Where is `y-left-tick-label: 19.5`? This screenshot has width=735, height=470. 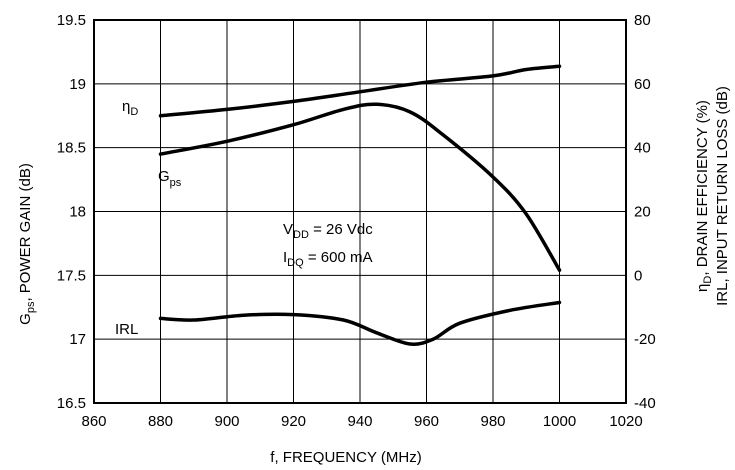 y-left-tick-label: 19.5 is located at coordinates (71, 20).